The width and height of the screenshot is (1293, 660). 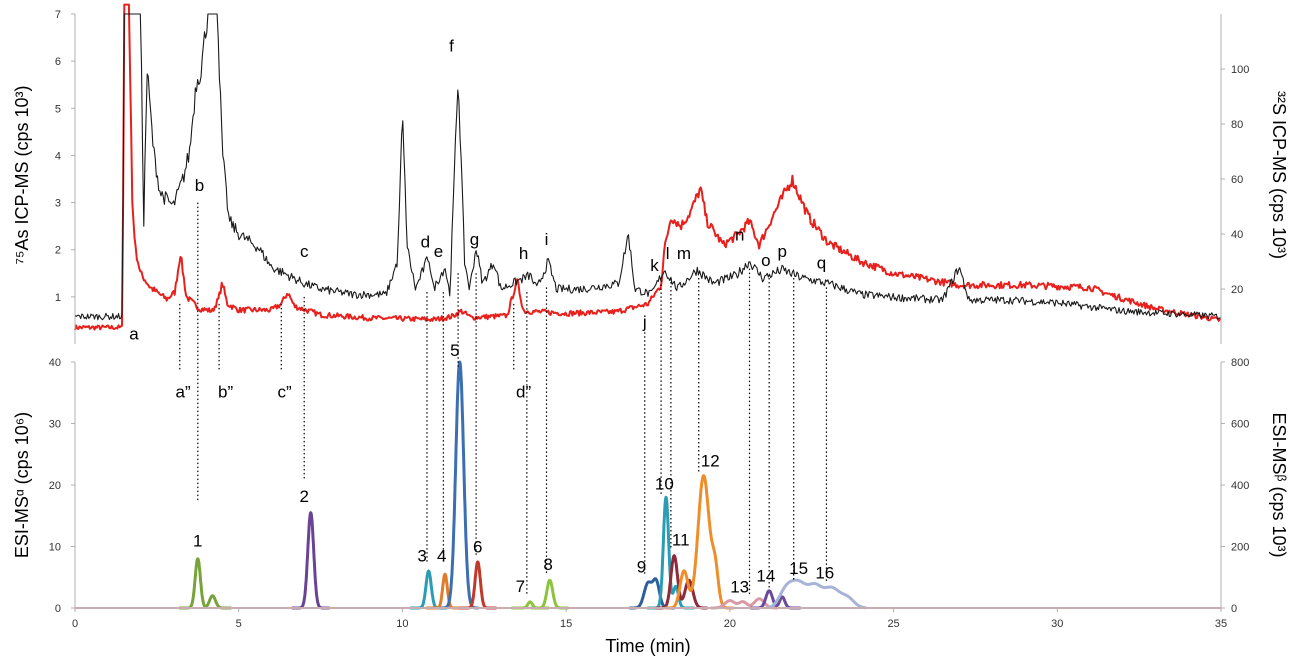 What do you see at coordinates (55, 363) in the screenshot?
I see `bottom-left-tick-label: 40` at bounding box center [55, 363].